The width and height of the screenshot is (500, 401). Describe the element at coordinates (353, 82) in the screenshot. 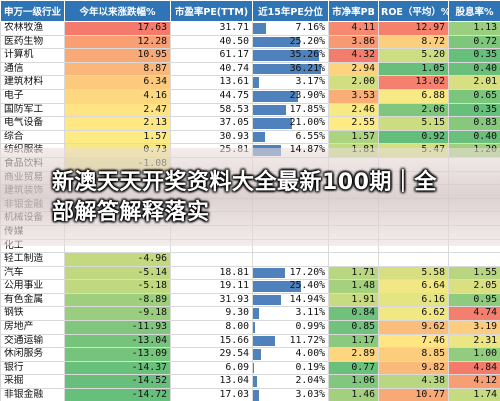

I see `pb-cell: 2.00` at that location.